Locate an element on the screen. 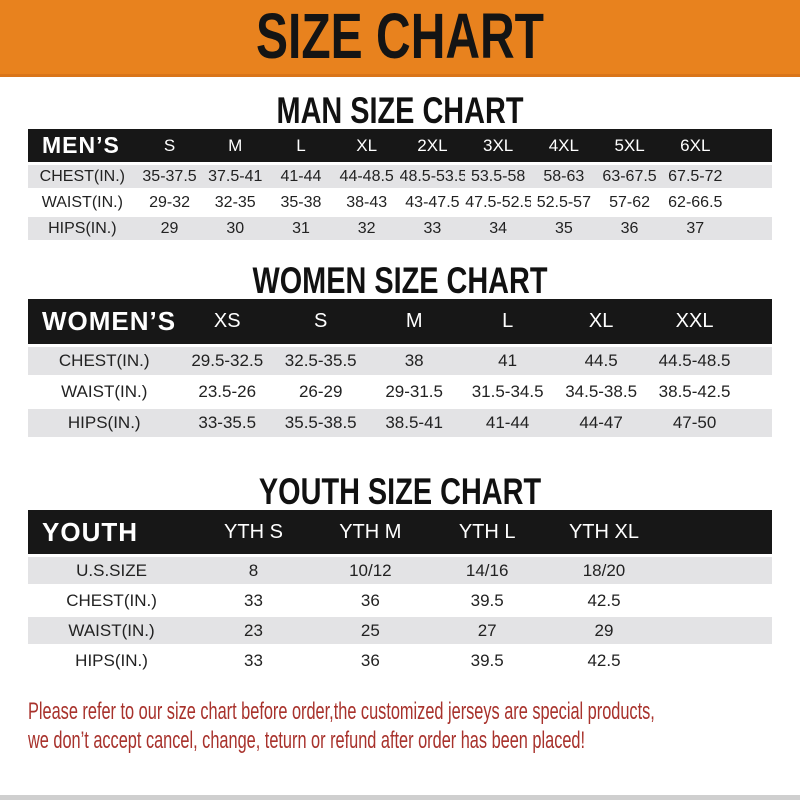  size-value-cell: 29.5-32.5 is located at coordinates (227, 360).